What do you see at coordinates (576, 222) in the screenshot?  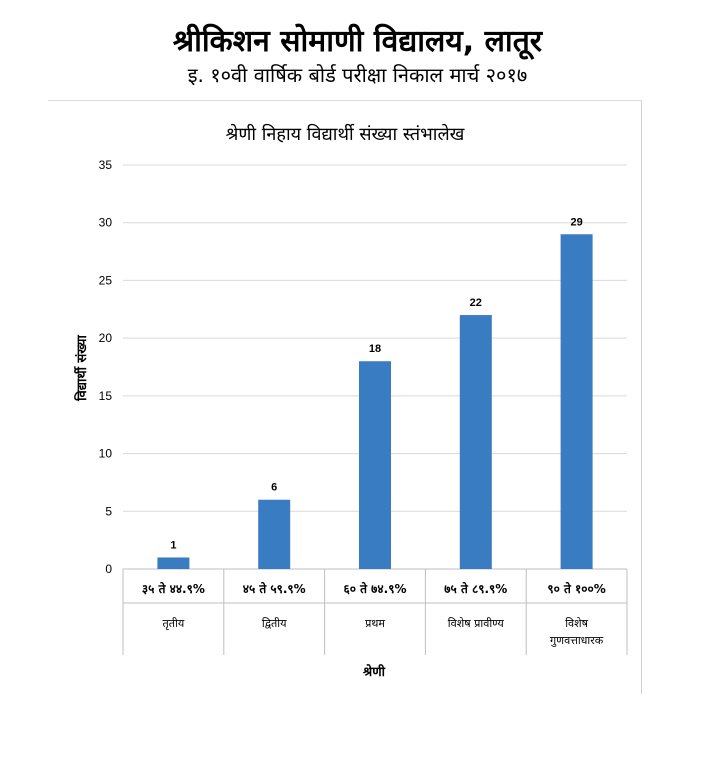 I see `data-label: 29` at bounding box center [576, 222].